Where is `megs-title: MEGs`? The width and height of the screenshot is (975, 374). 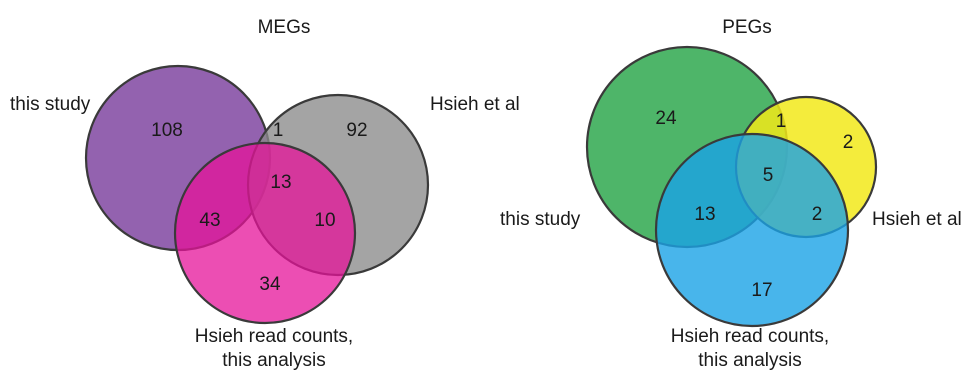 megs-title: MEGs is located at coordinates (284, 27).